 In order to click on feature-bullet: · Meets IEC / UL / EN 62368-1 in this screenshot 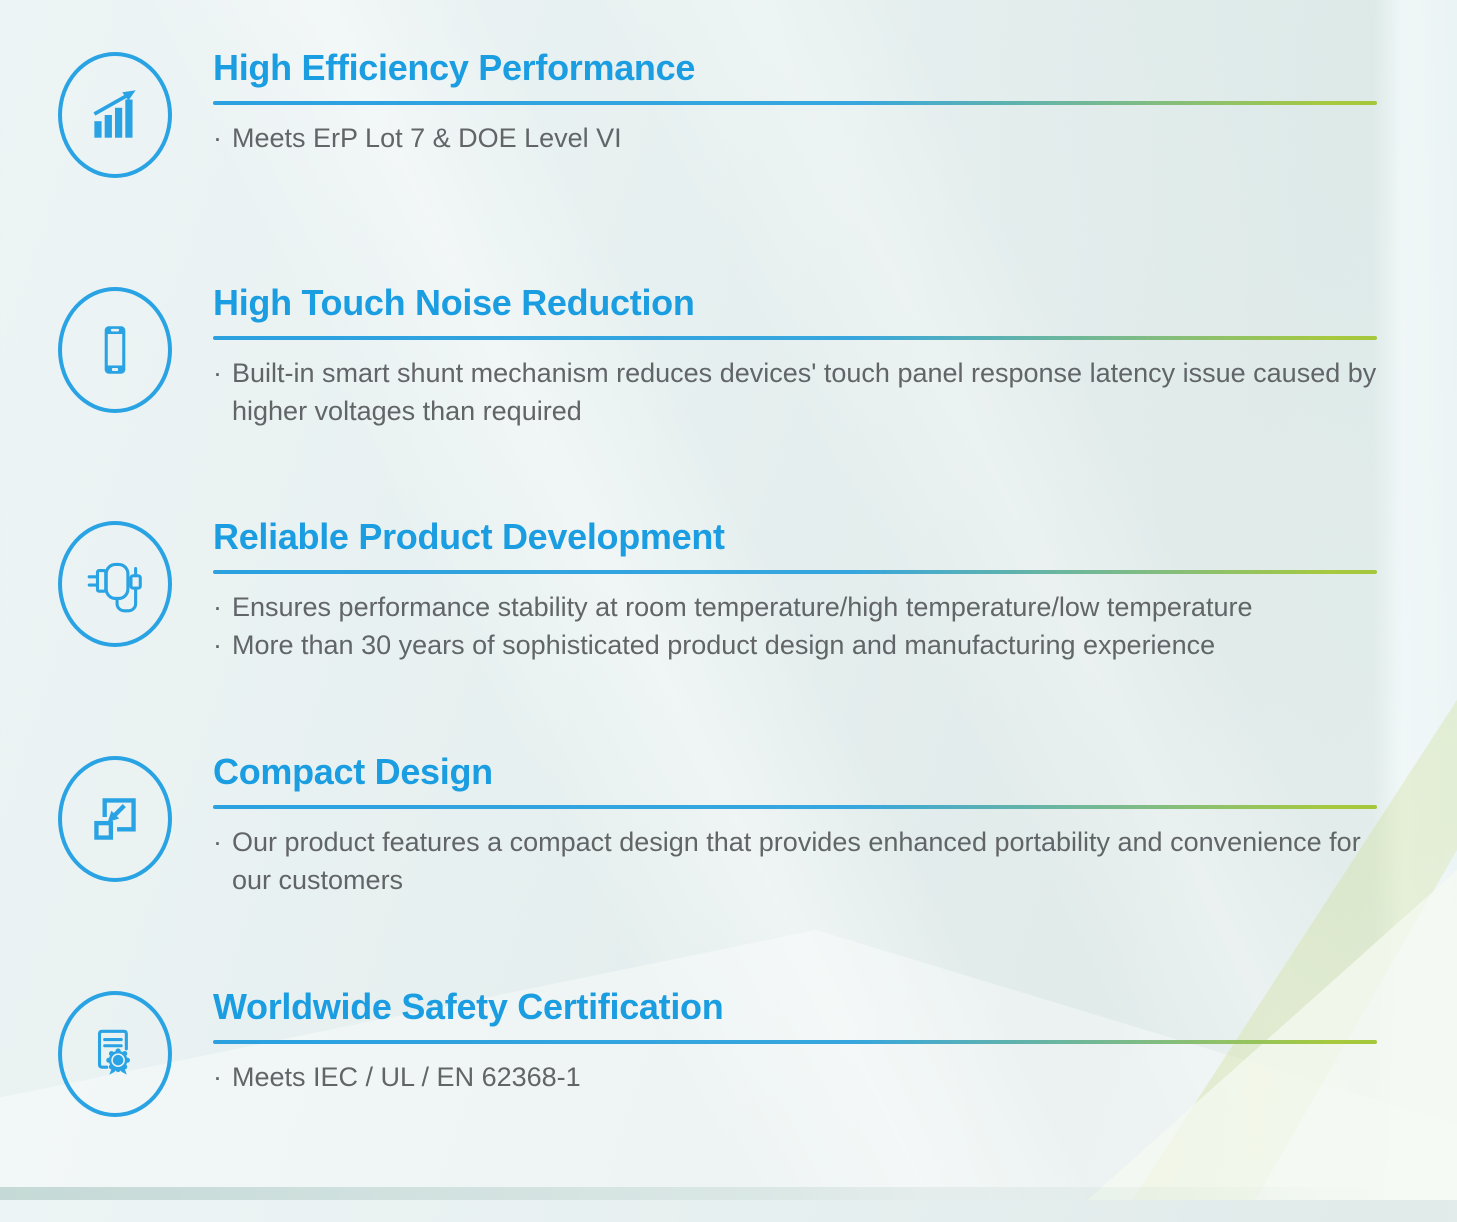, I will do `click(795, 1077)`.